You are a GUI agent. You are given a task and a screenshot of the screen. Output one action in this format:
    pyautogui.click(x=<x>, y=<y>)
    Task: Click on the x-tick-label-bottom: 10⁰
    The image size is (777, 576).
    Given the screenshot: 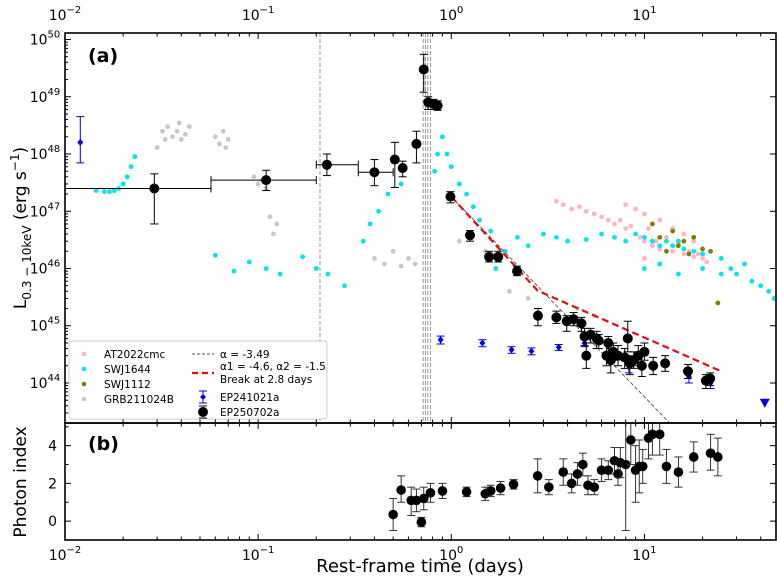 What is the action you would take?
    pyautogui.click(x=451, y=554)
    